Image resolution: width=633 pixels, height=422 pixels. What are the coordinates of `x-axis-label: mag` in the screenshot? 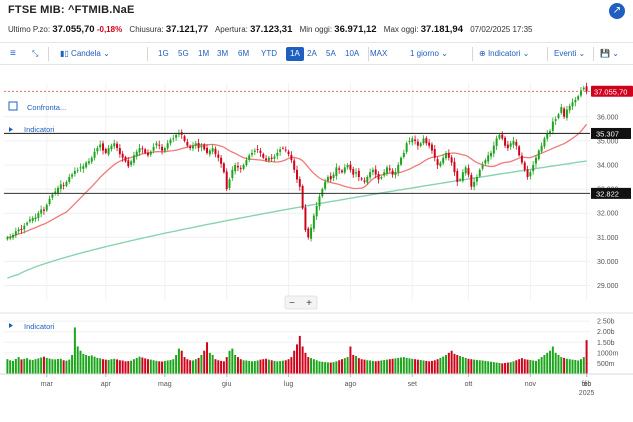 It's located at (165, 384).